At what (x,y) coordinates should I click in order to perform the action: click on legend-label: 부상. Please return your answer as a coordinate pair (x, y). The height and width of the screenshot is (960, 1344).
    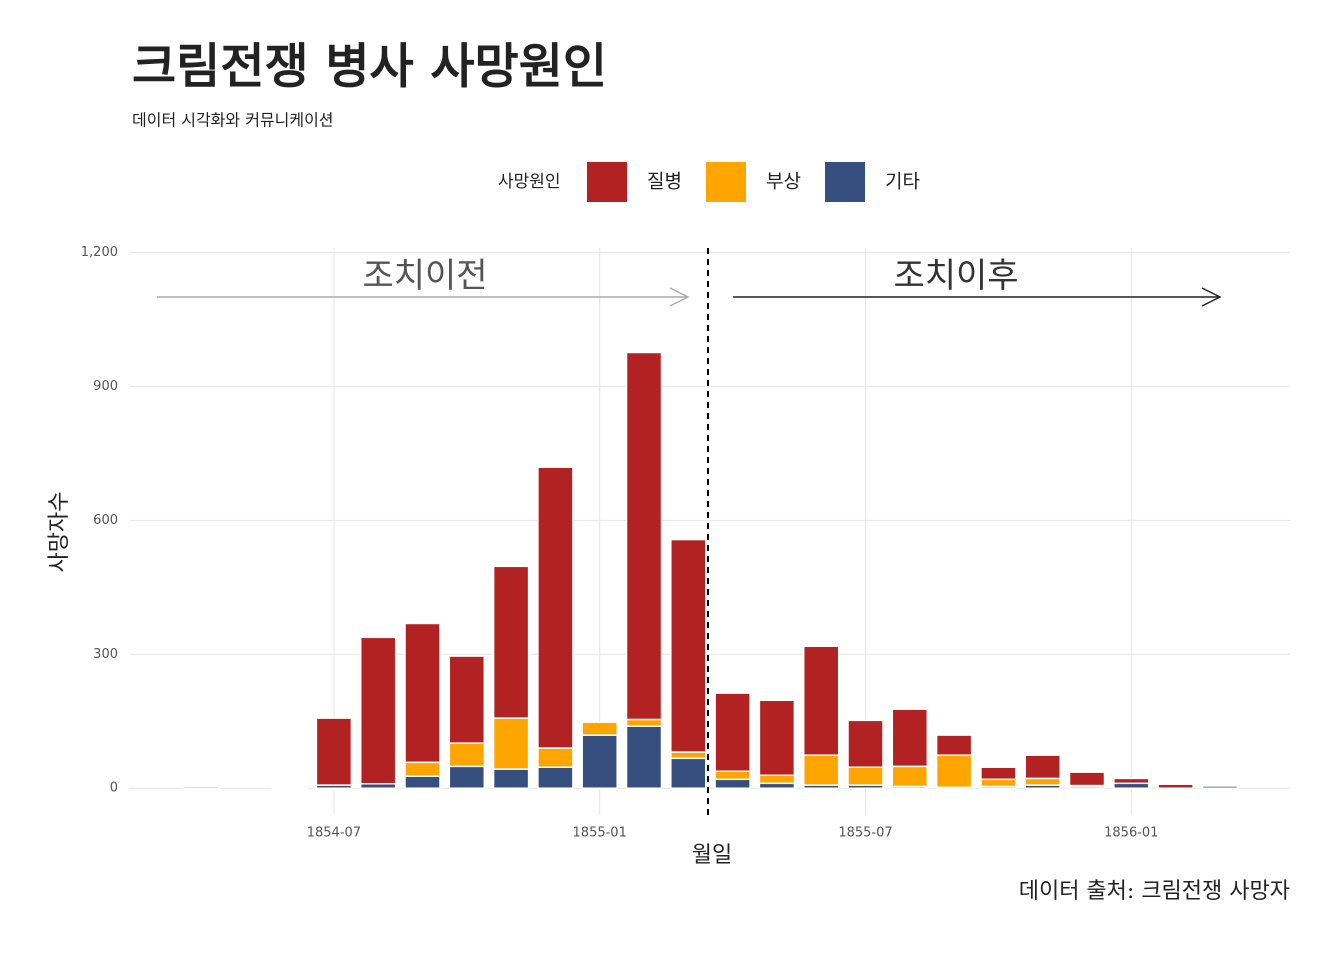
    Looking at the image, I should click on (783, 182).